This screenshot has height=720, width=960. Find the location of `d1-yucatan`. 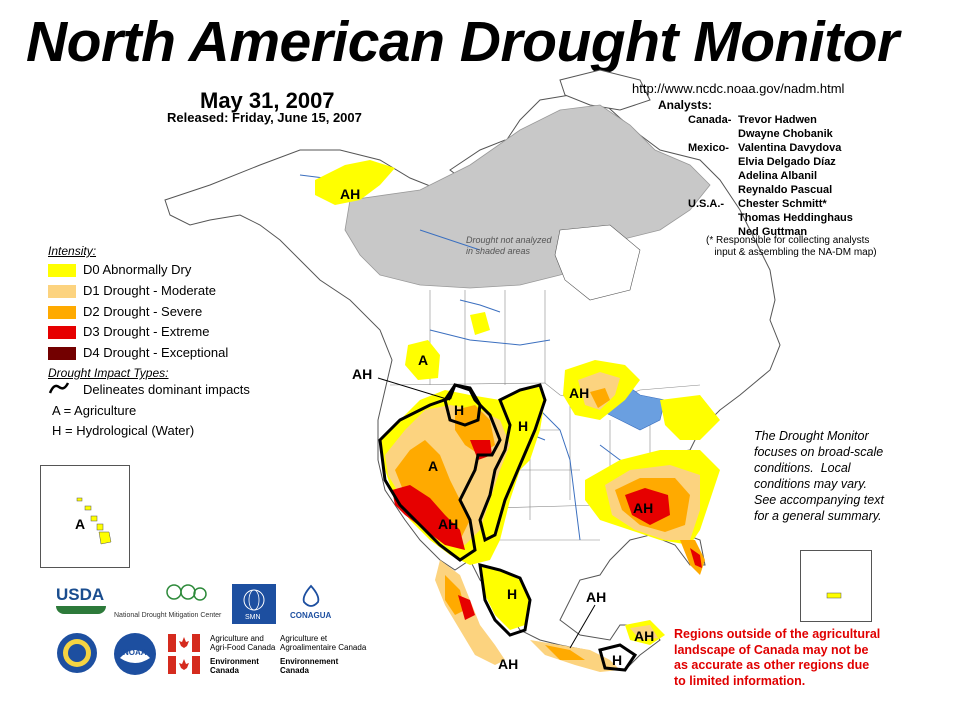

d1-yucatan is located at coordinates (644, 632).